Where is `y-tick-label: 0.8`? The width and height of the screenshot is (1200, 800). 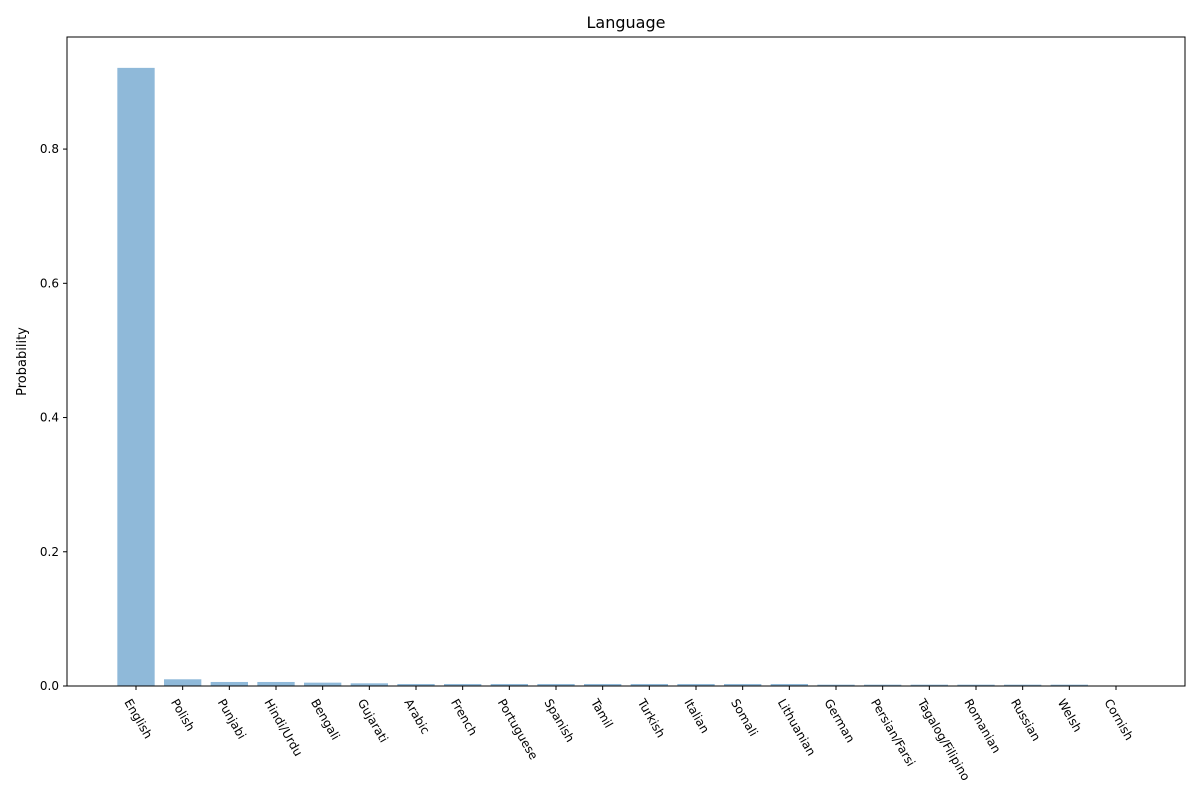 y-tick-label: 0.8 is located at coordinates (49, 149).